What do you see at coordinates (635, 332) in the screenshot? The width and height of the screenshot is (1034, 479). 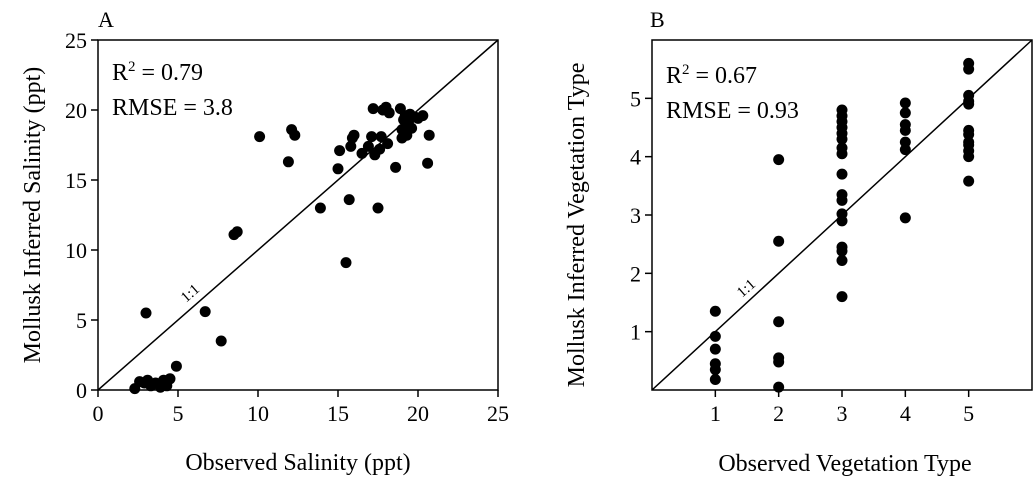 I see `y-tick-label-b-0: 1` at bounding box center [635, 332].